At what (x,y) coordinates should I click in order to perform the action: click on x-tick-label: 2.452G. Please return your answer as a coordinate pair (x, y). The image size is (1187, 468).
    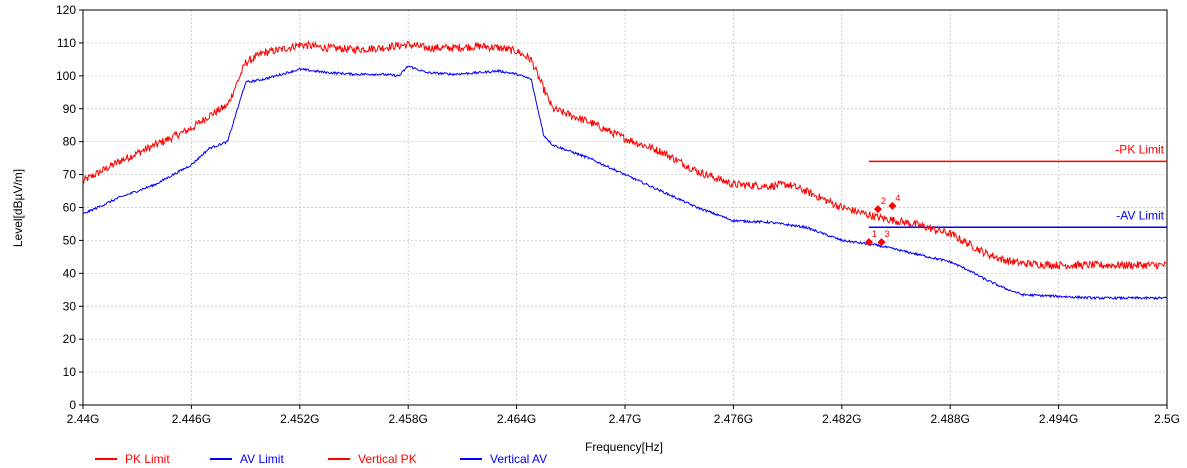
    Looking at the image, I should click on (299, 419).